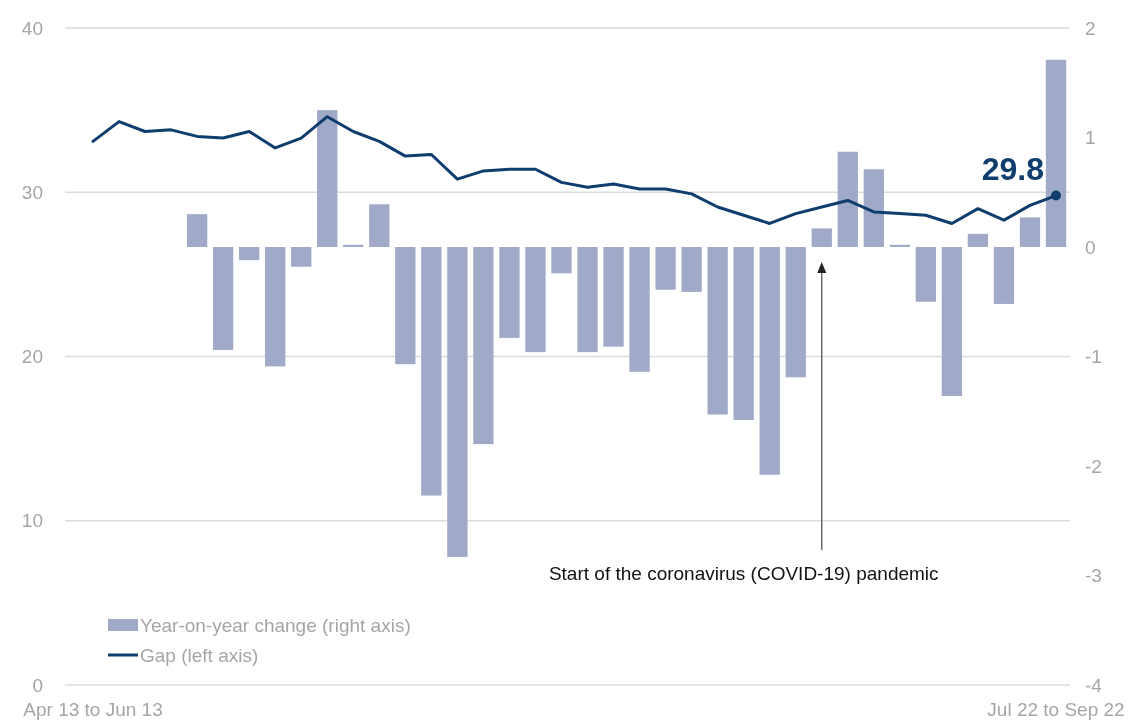  Describe the element at coordinates (1093, 466) in the screenshot. I see `y2-tick-label: -2` at that location.